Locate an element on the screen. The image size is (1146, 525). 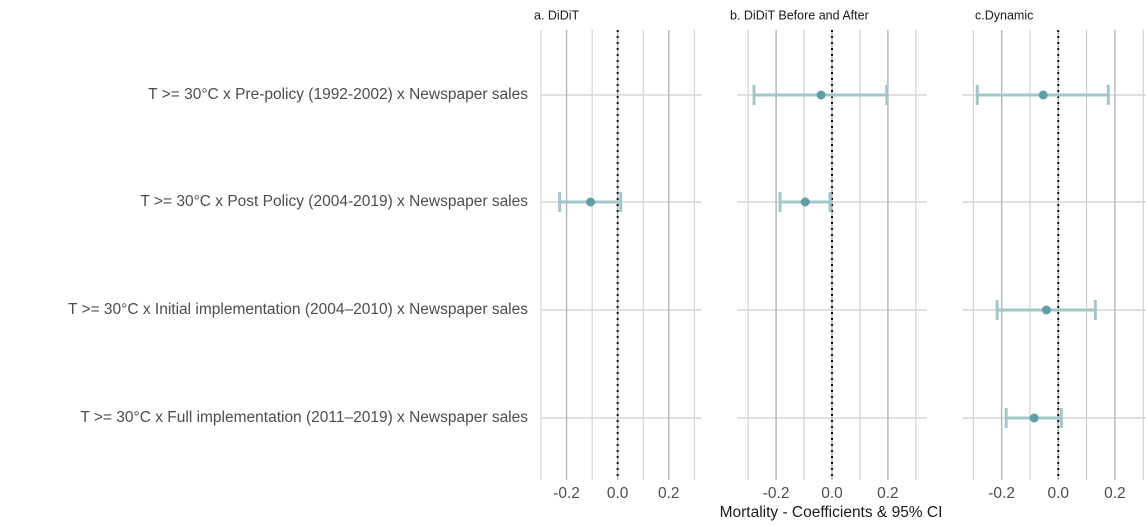
panel-title: a. DiDiT is located at coordinates (557, 15).